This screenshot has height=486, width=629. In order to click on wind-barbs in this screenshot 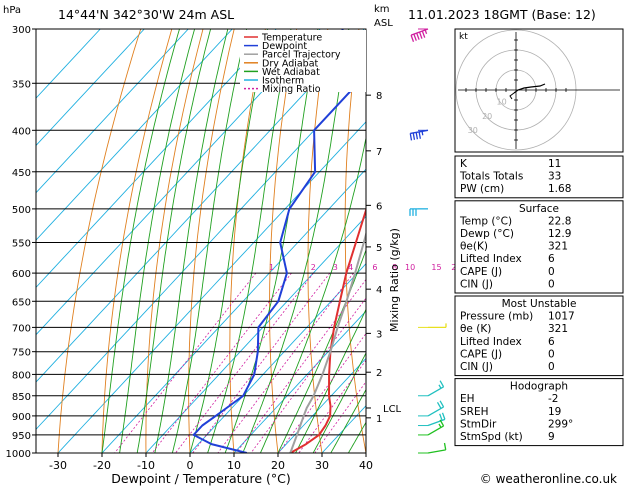, I will do `click(428, 241)`.